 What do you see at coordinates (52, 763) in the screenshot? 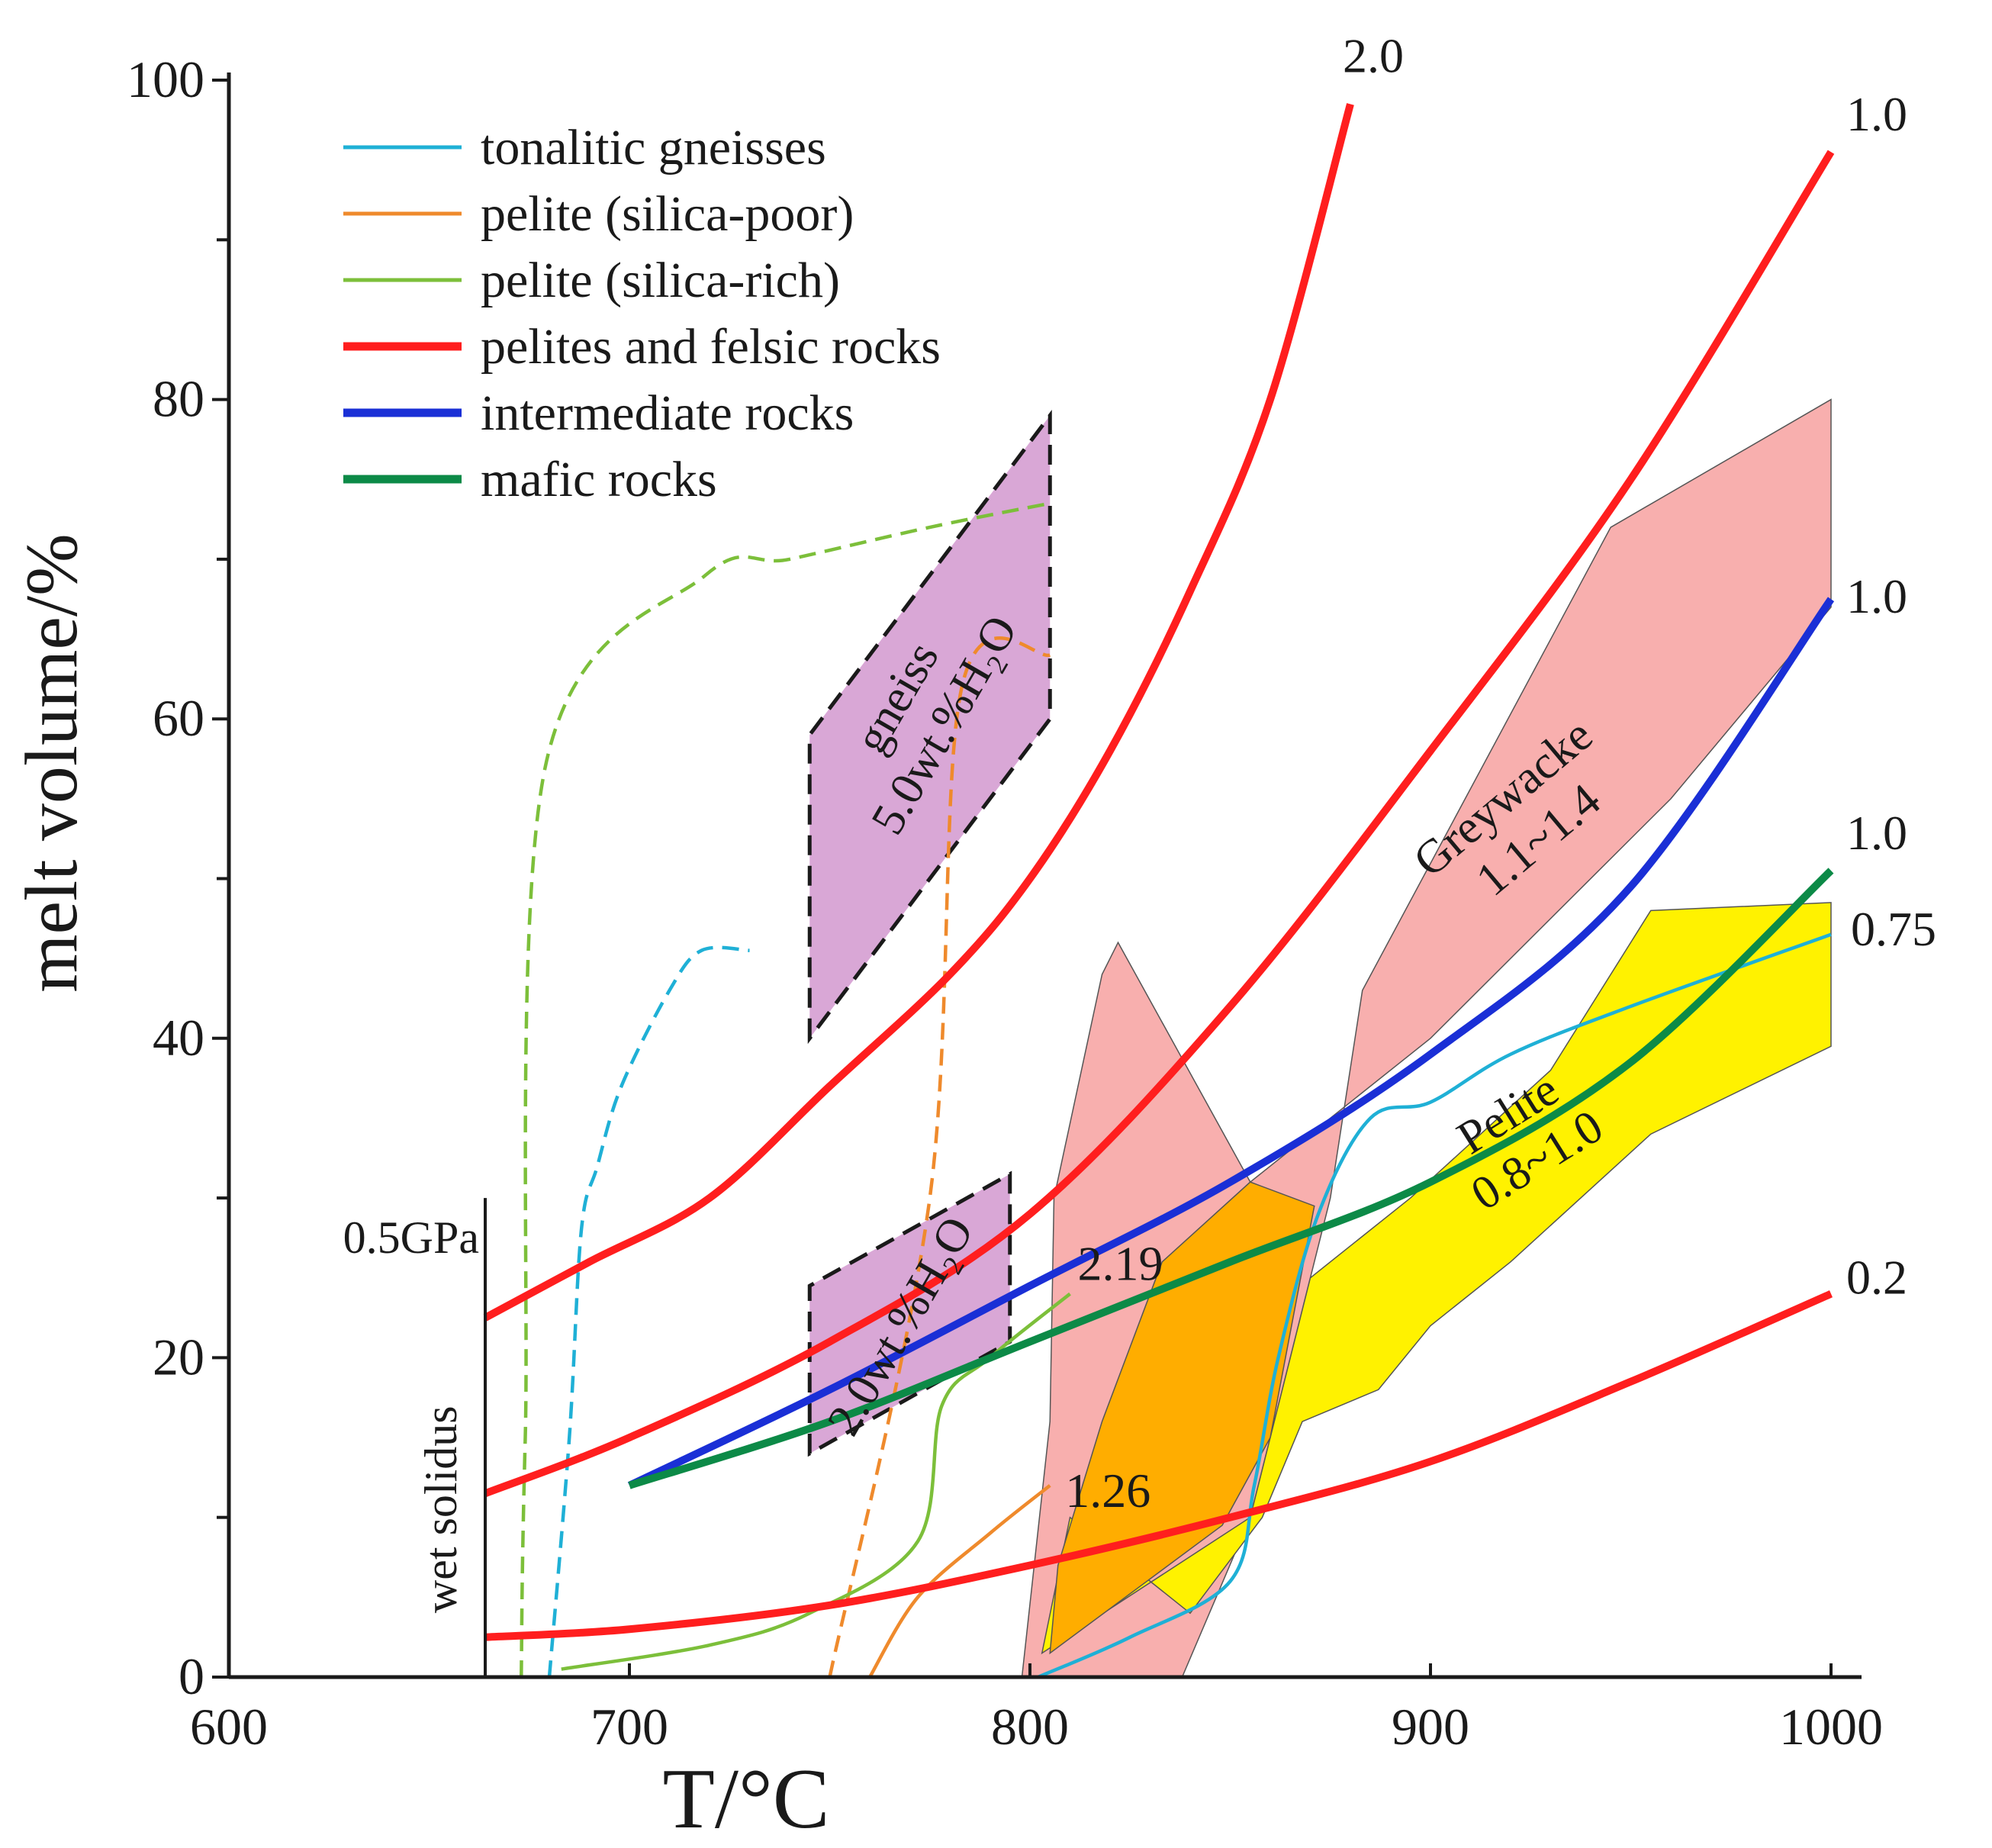
I see `y-axis-label: melt volume/%` at bounding box center [52, 763].